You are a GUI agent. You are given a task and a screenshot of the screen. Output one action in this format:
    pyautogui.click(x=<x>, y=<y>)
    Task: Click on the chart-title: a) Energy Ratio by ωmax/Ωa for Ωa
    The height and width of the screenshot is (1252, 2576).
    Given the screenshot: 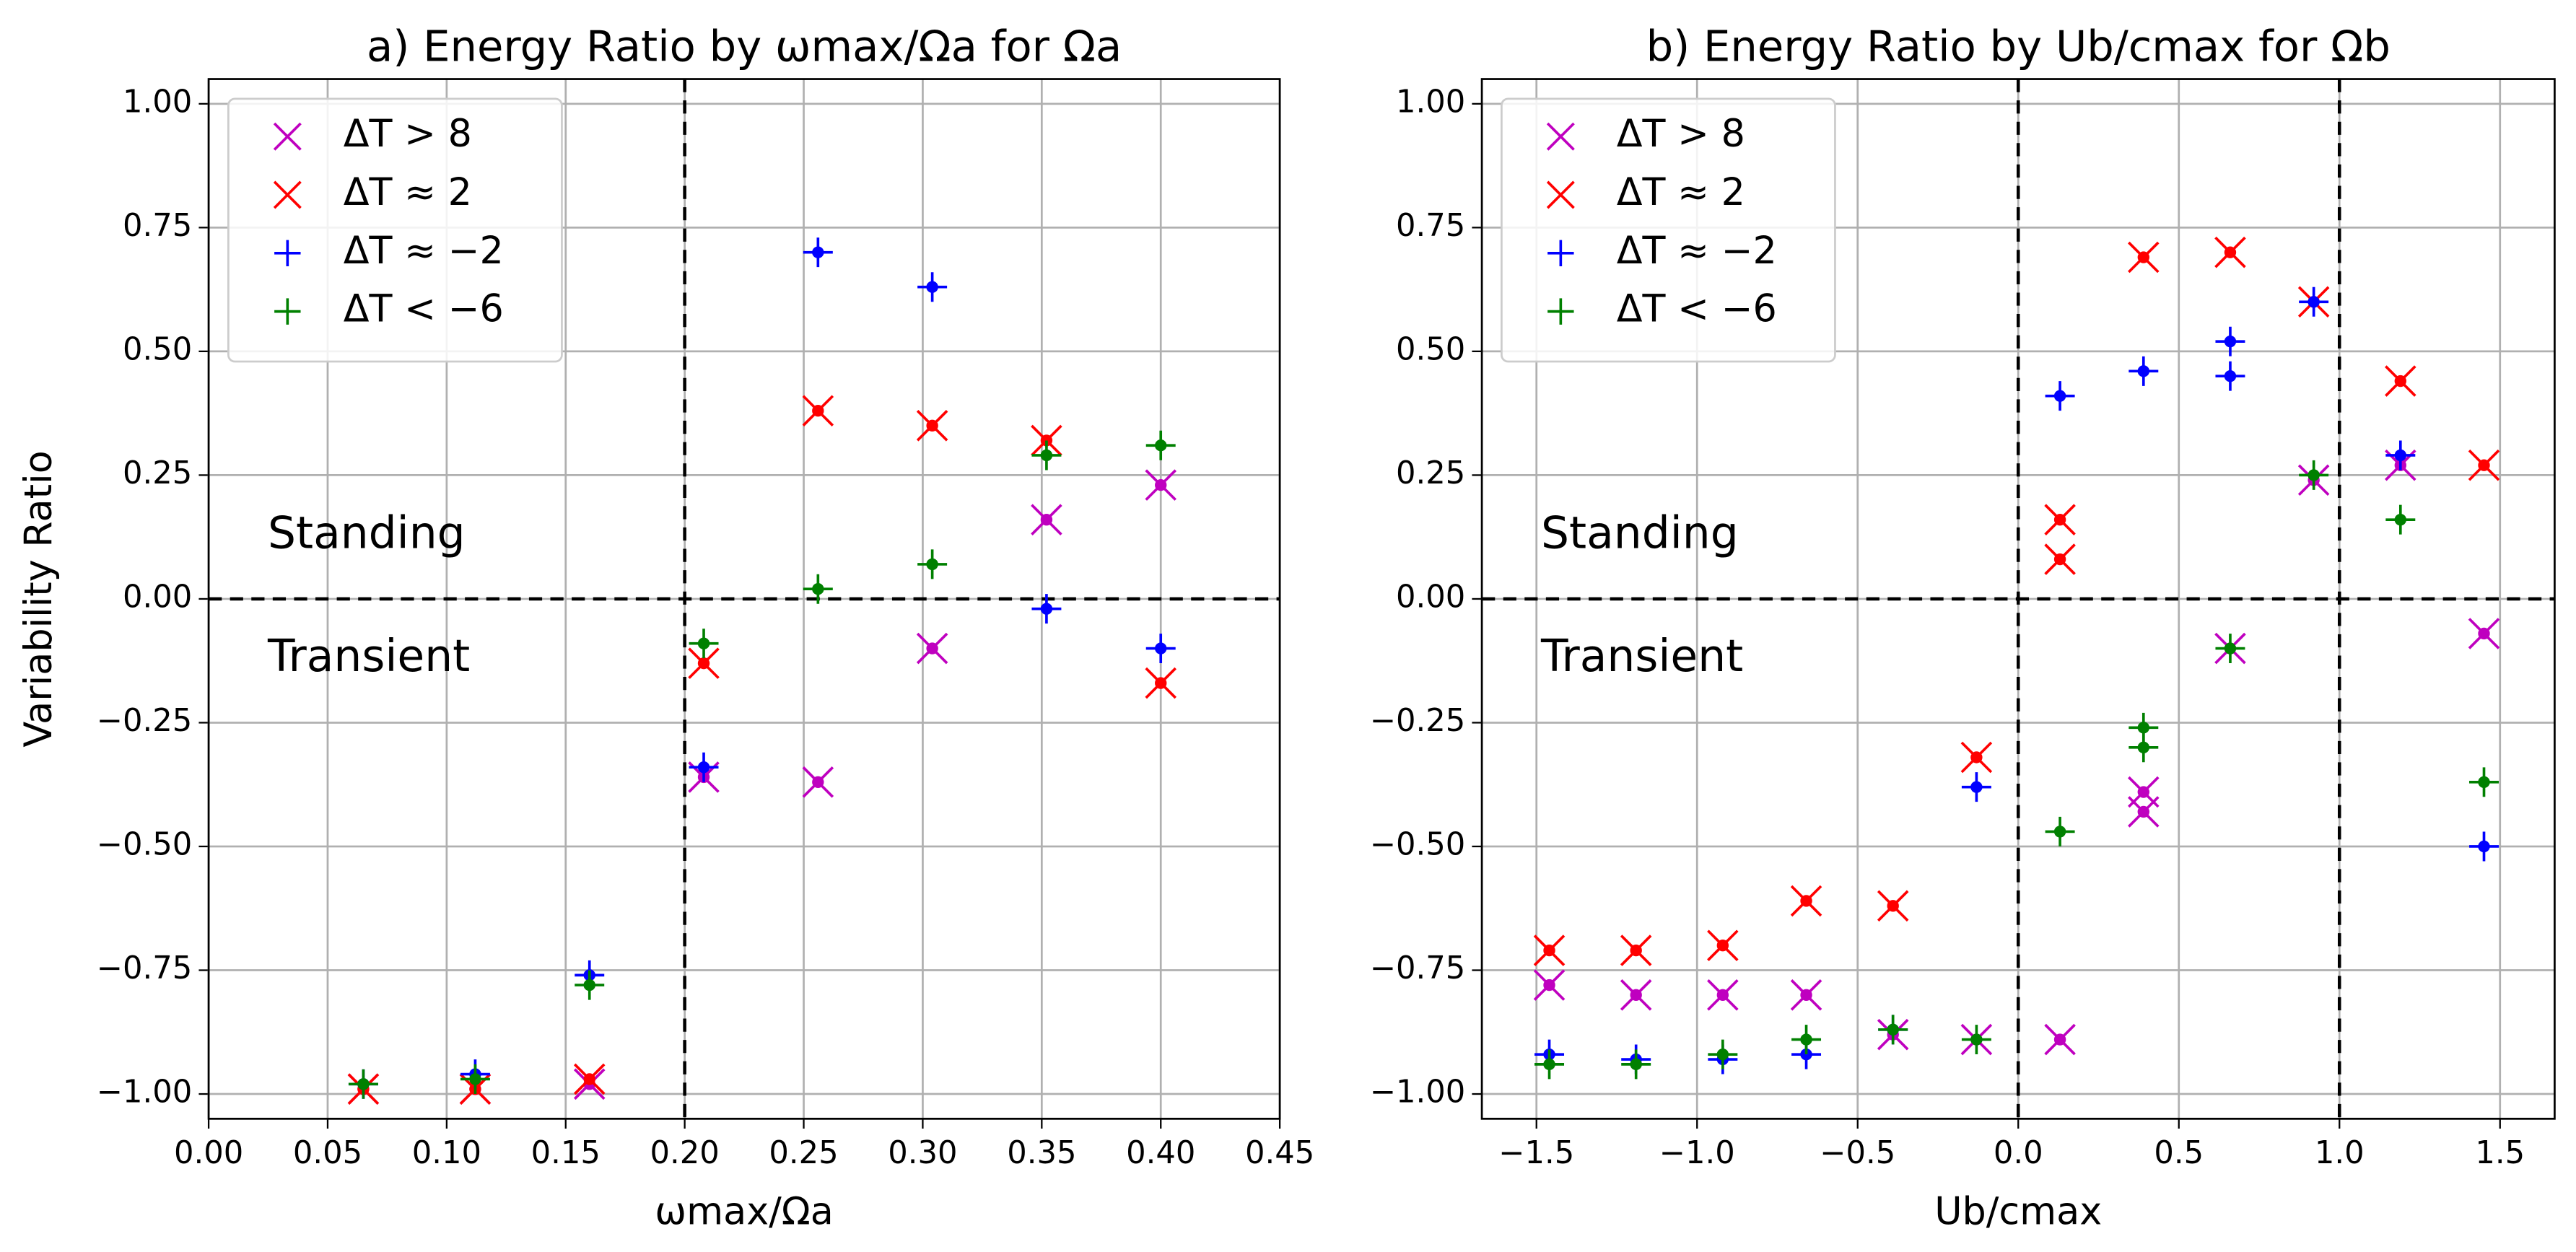 What is the action you would take?
    pyautogui.click(x=744, y=46)
    